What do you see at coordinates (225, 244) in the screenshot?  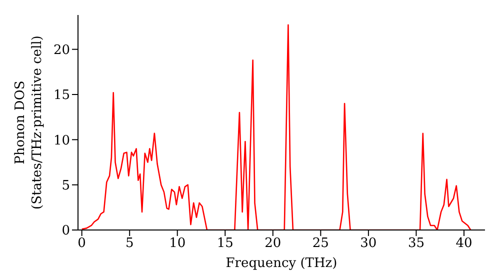 I see `x-tick-label: 15` at bounding box center [225, 244].